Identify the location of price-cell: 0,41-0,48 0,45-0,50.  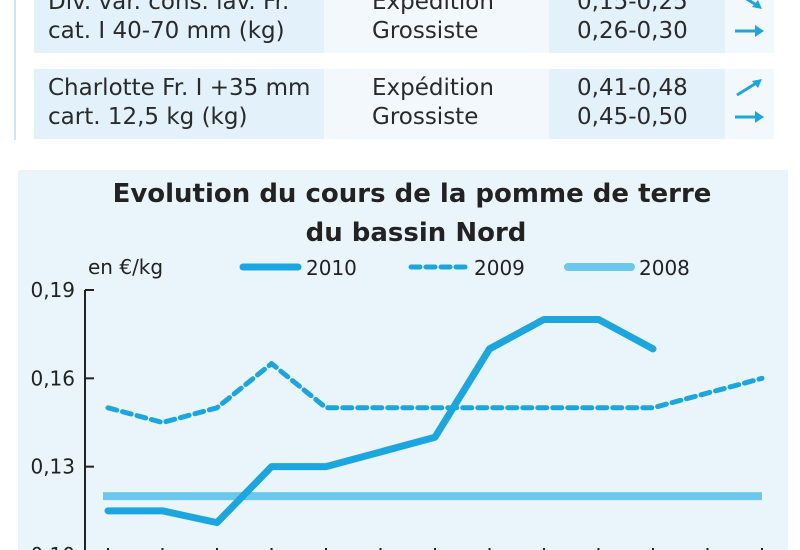
(637, 104).